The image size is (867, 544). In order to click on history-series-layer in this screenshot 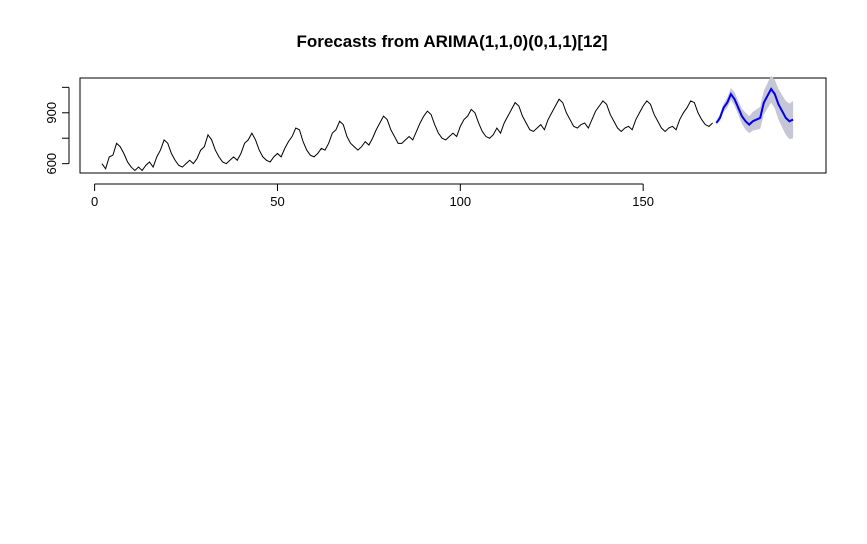, I will do `click(407, 135)`.